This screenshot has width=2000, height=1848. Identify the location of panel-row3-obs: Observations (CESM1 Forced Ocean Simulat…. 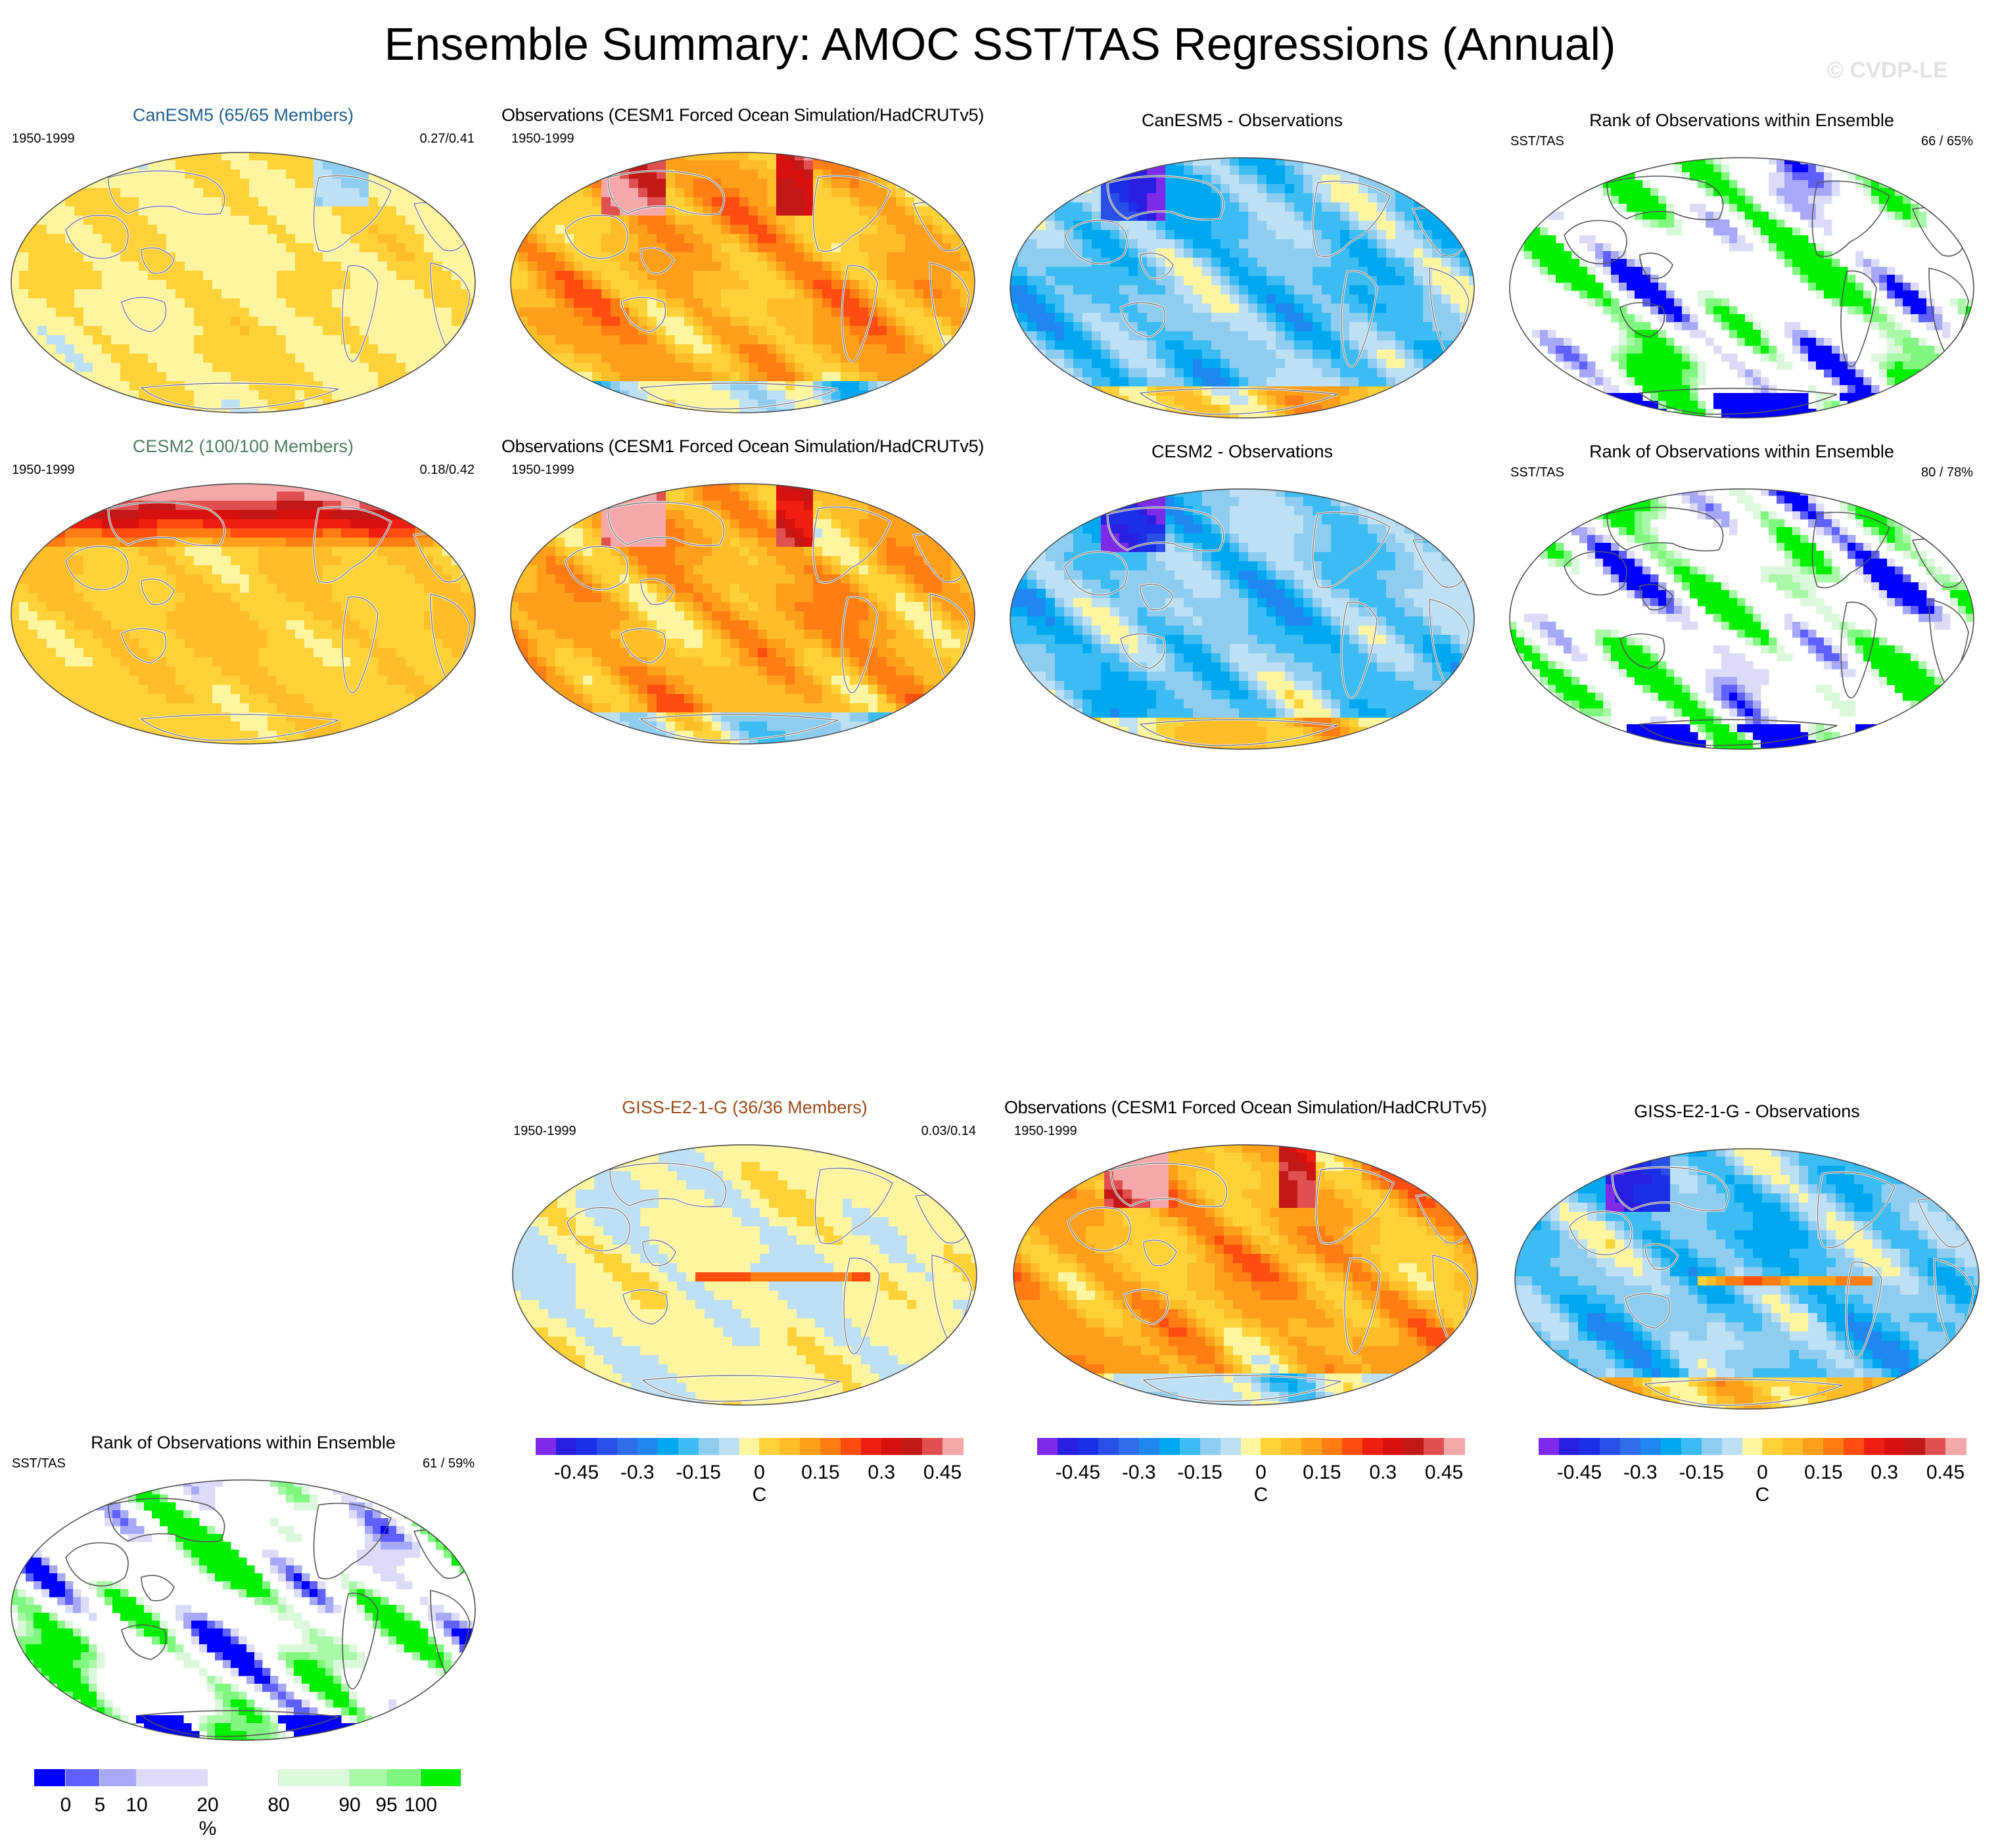
(1245, 1251).